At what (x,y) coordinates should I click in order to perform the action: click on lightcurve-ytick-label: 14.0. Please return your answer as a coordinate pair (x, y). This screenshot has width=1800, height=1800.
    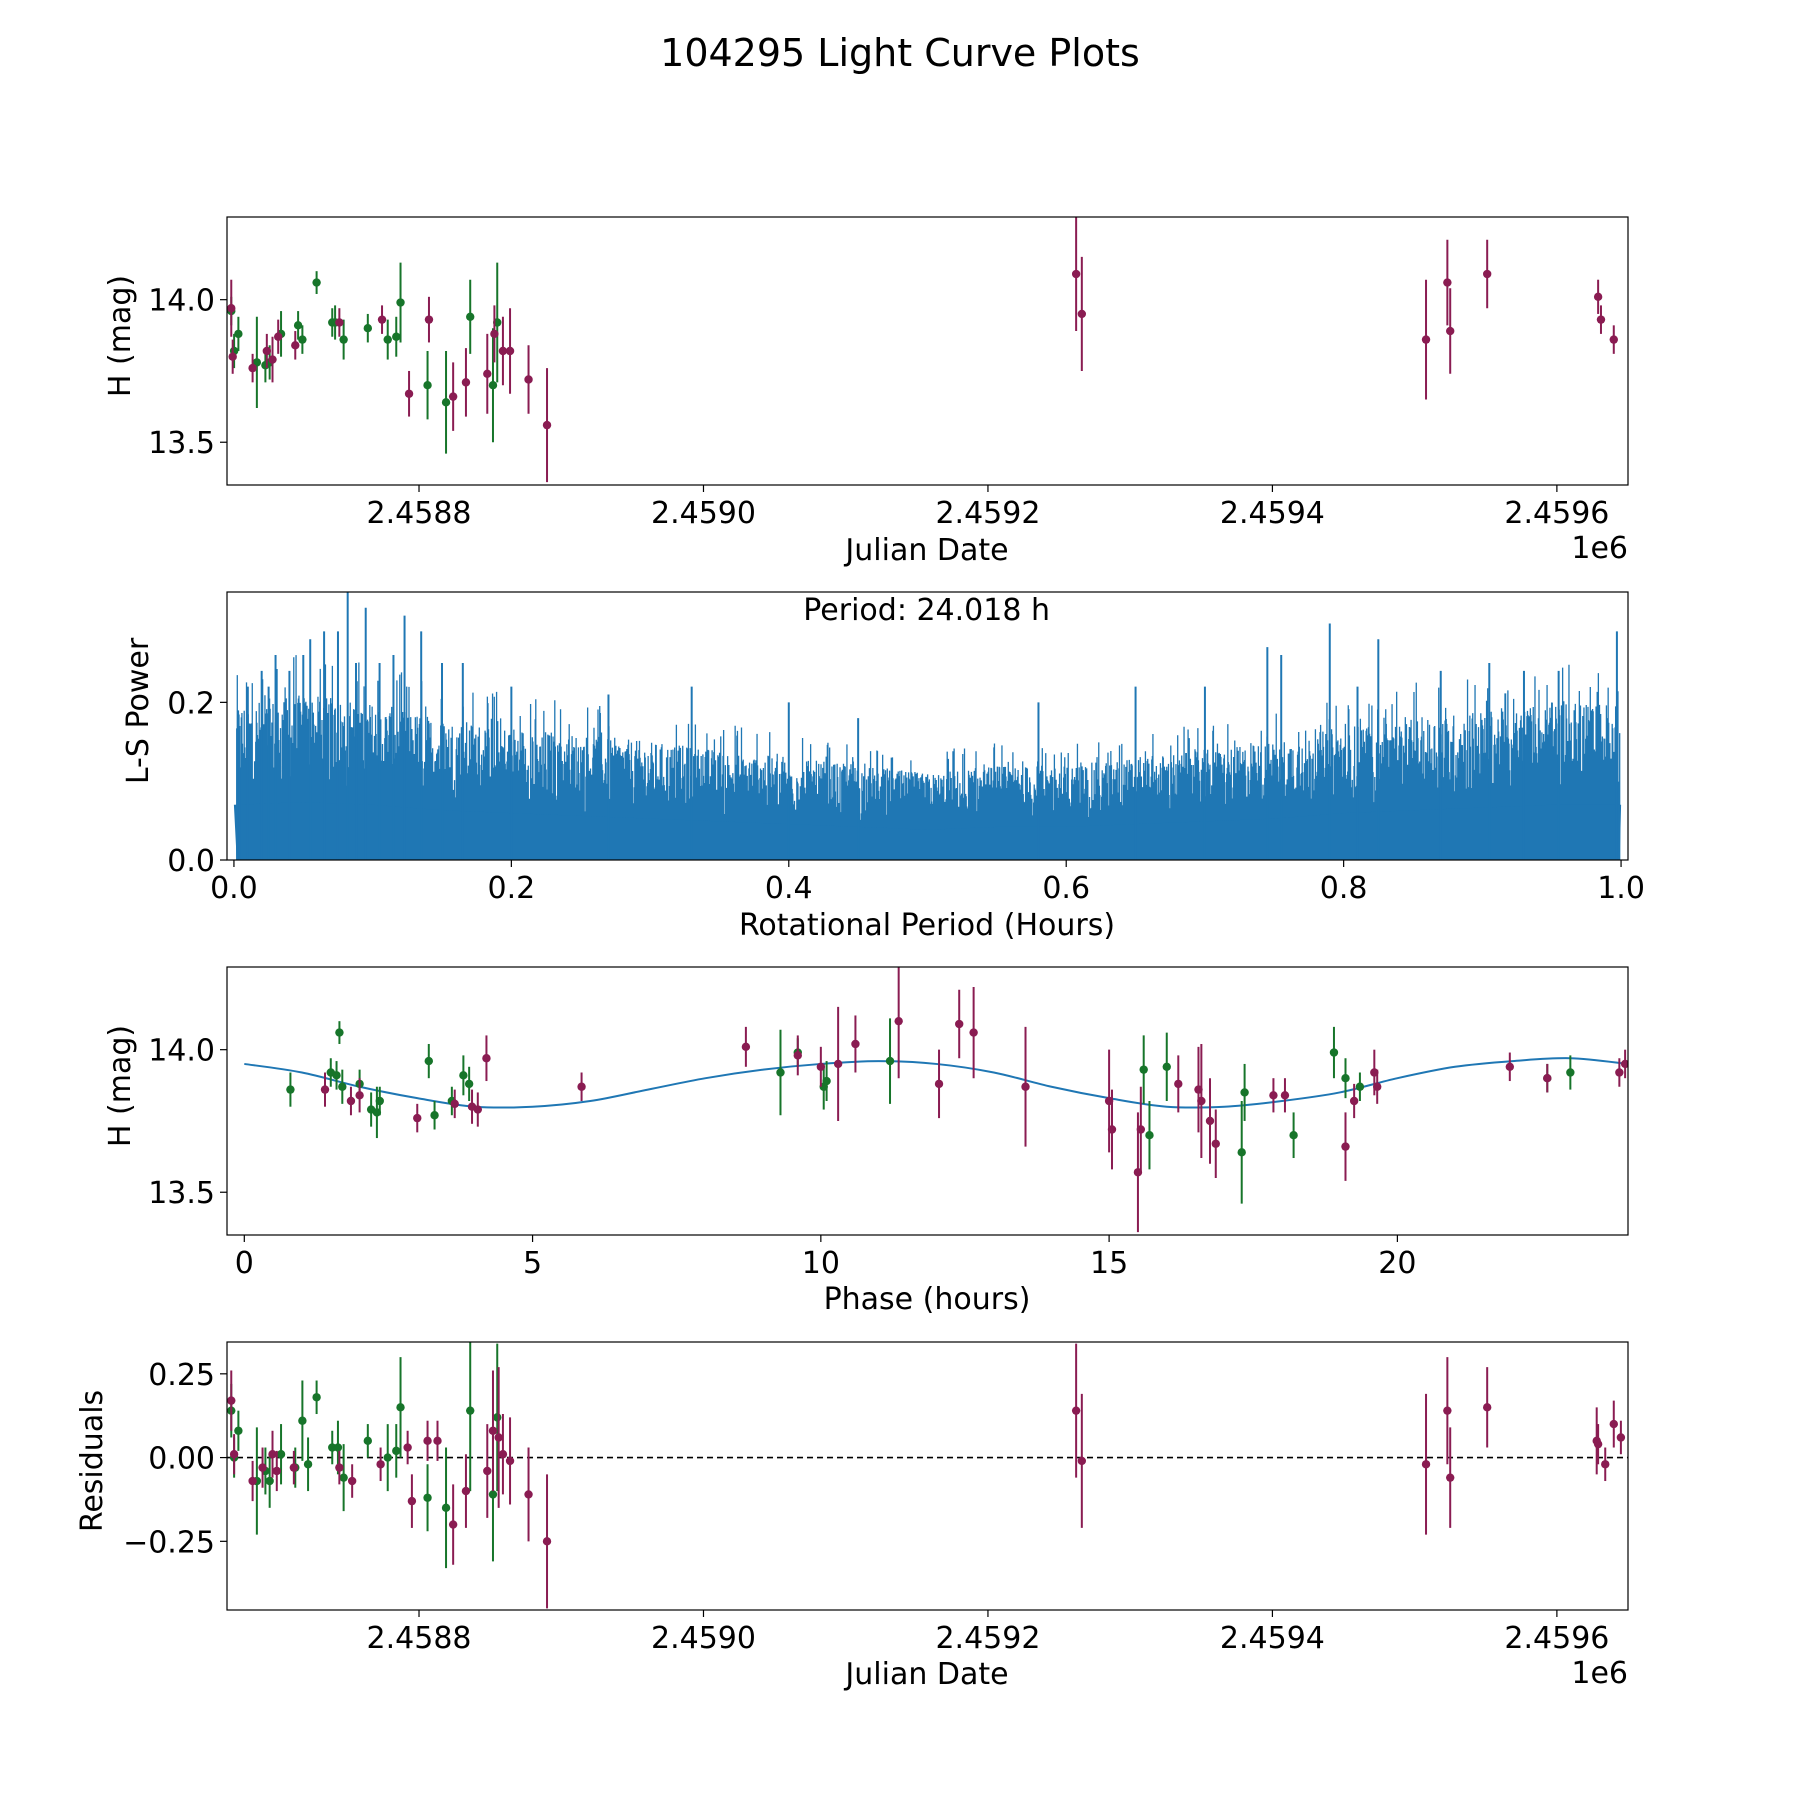
    Looking at the image, I should click on (181, 301).